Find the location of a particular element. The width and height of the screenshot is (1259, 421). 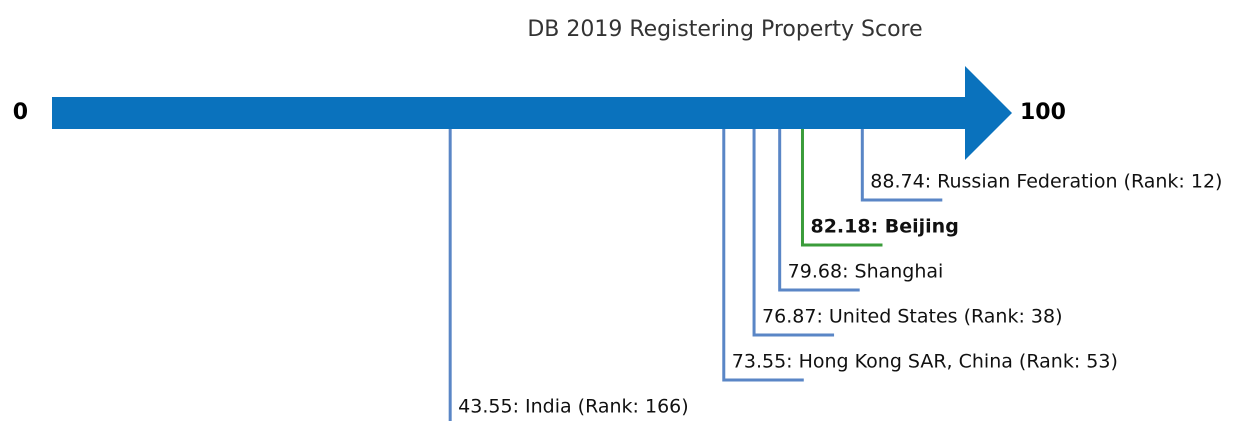

value-label: 82.18: Beijing is located at coordinates (884, 227).